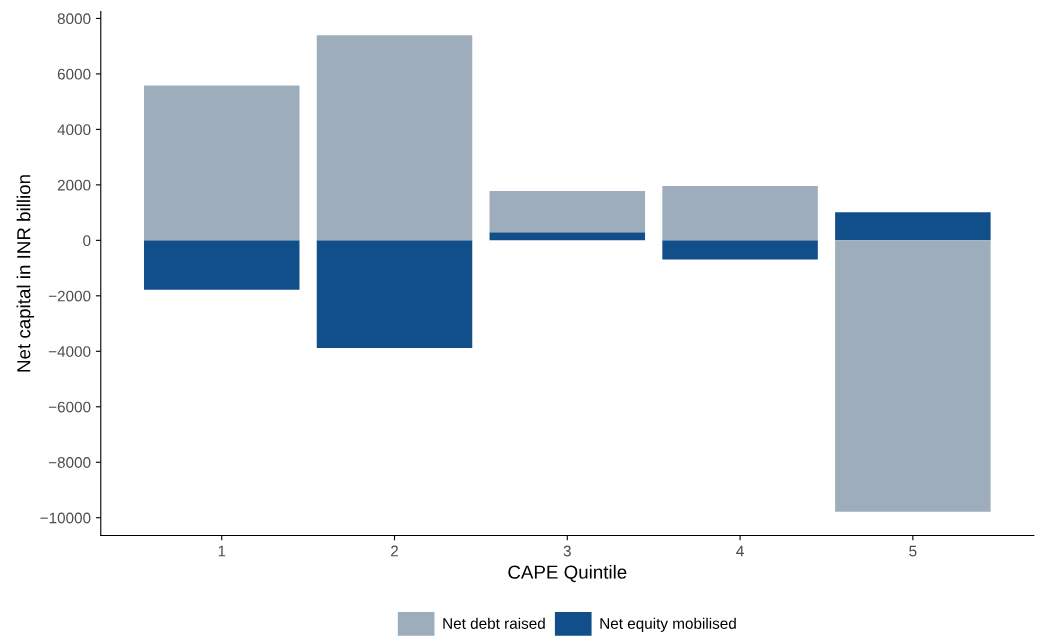 The image size is (1039, 639). Describe the element at coordinates (25, 273) in the screenshot. I see `y-axis-title: Net capital in INR billion` at that location.